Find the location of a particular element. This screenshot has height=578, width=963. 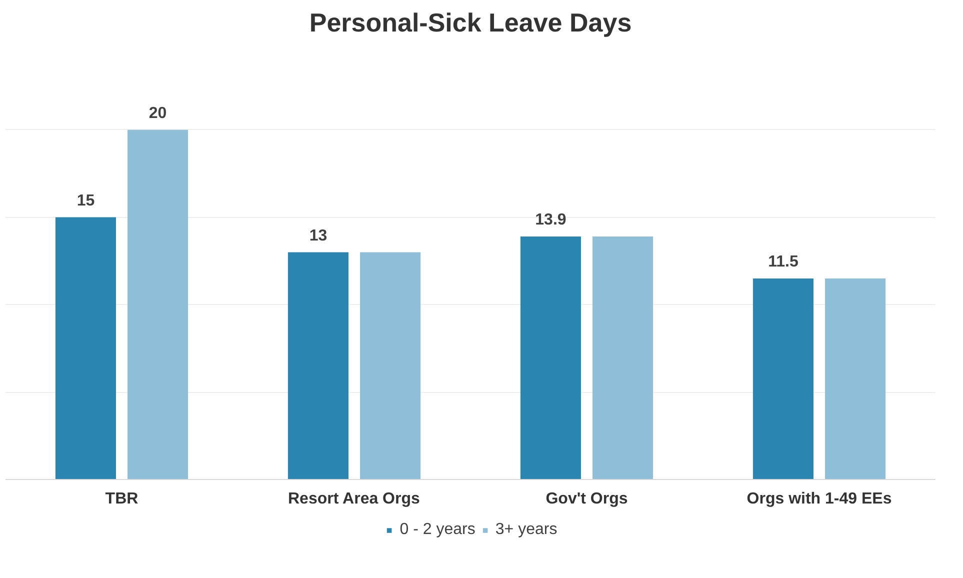

x-tick-label: Gov't Orgs is located at coordinates (587, 499).